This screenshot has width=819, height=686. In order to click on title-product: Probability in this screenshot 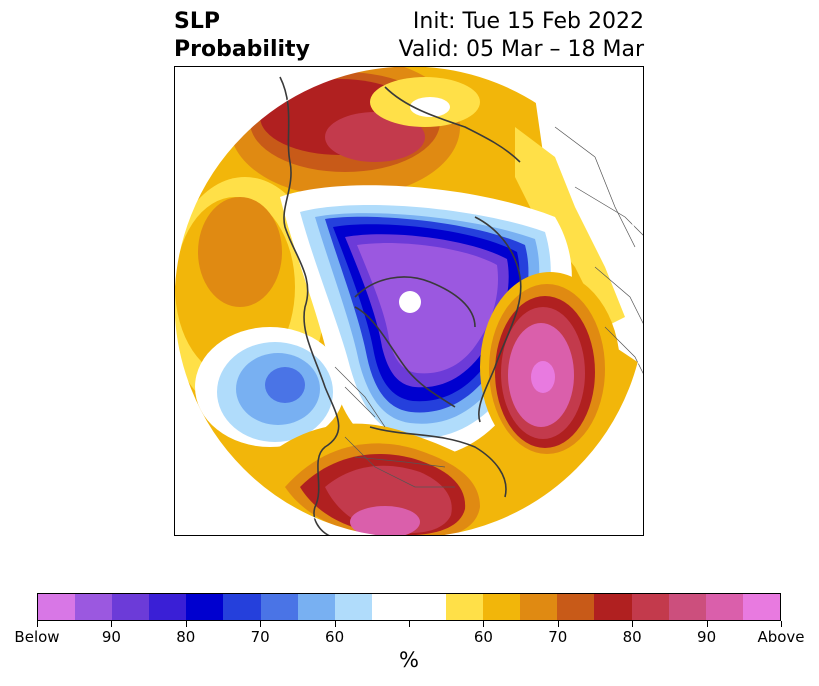, I will do `click(242, 49)`.